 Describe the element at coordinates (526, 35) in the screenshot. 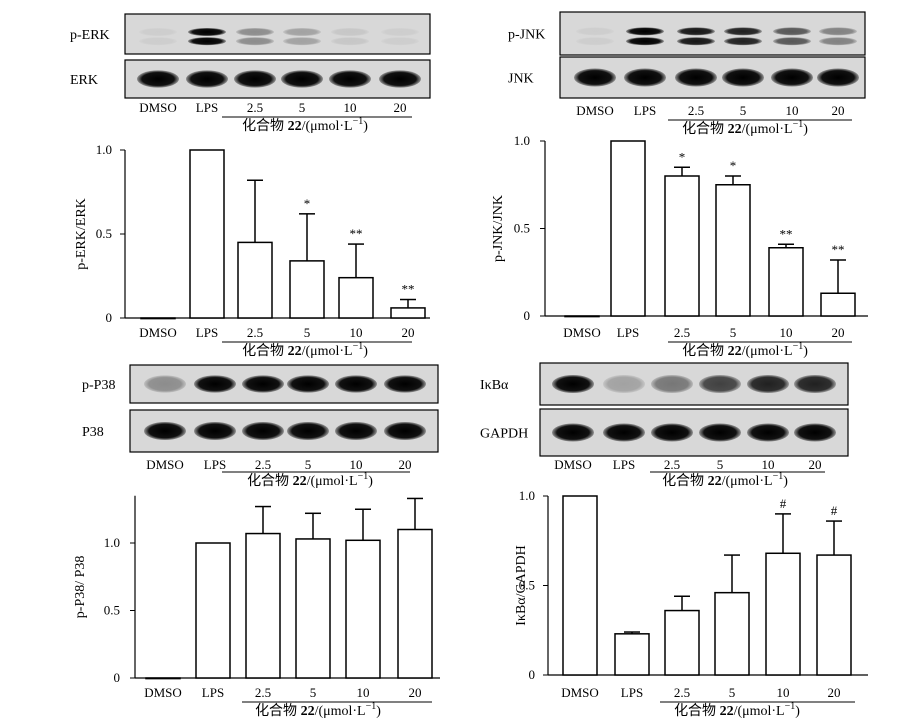

I see `blot-label: p-JNK` at that location.